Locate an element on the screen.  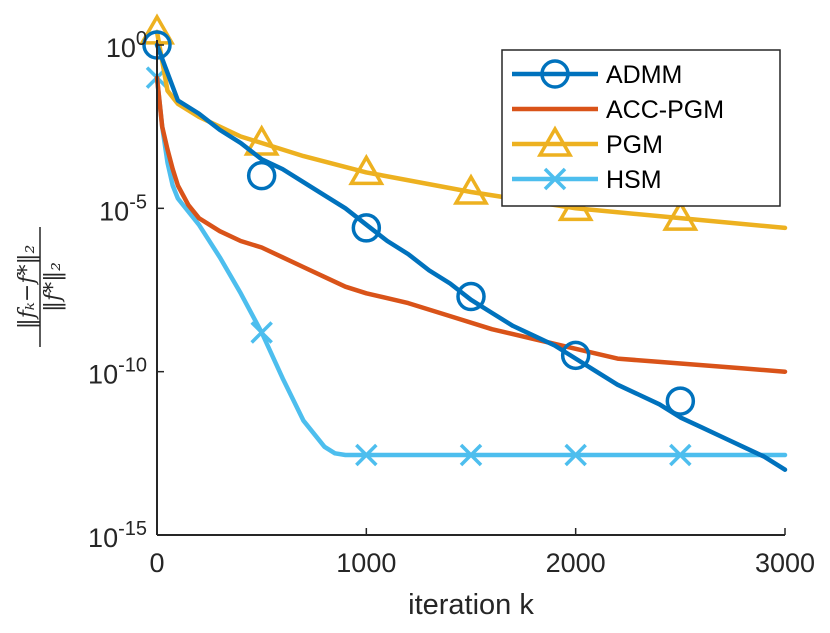
legend-label-acc-pgm: ACC-PGM is located at coordinates (665, 110).